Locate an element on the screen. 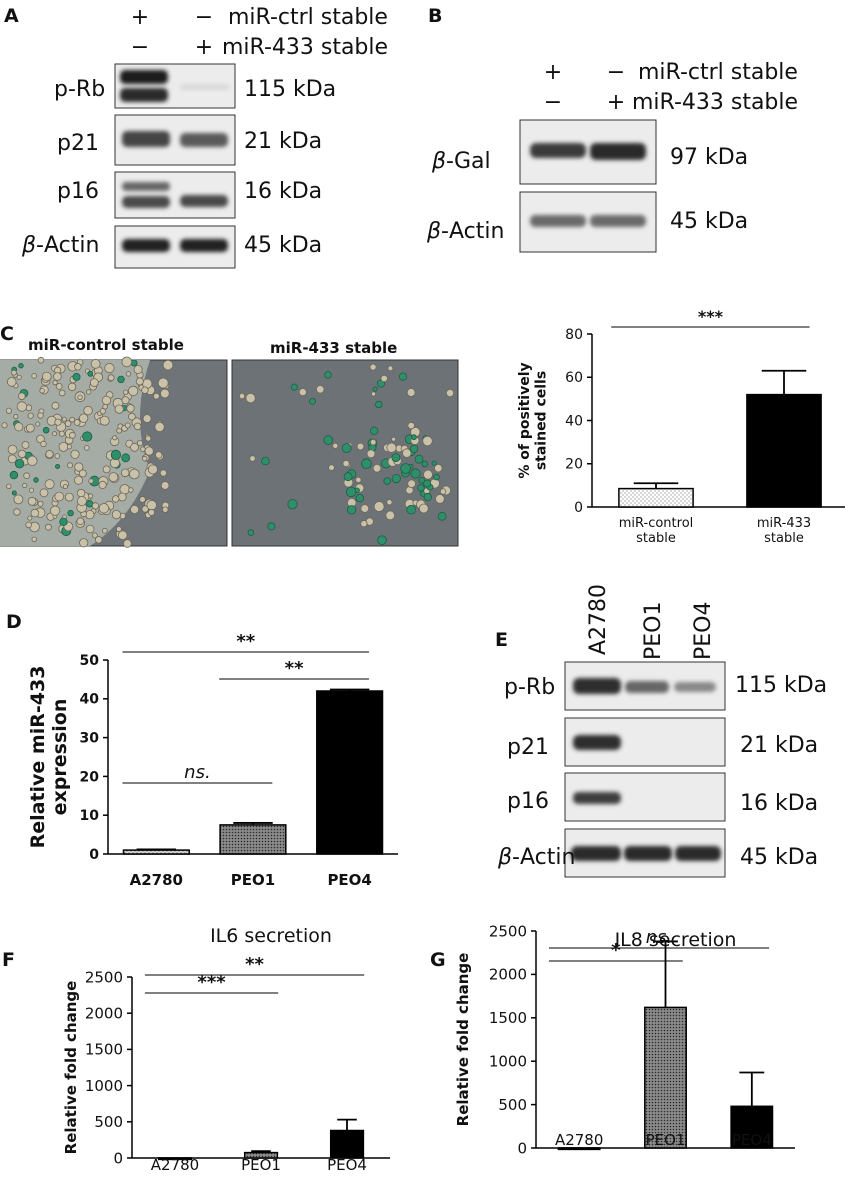 Image resolution: width=845 pixels, height=1178 pixels. blot-a-p16 is located at coordinates (175, 195).